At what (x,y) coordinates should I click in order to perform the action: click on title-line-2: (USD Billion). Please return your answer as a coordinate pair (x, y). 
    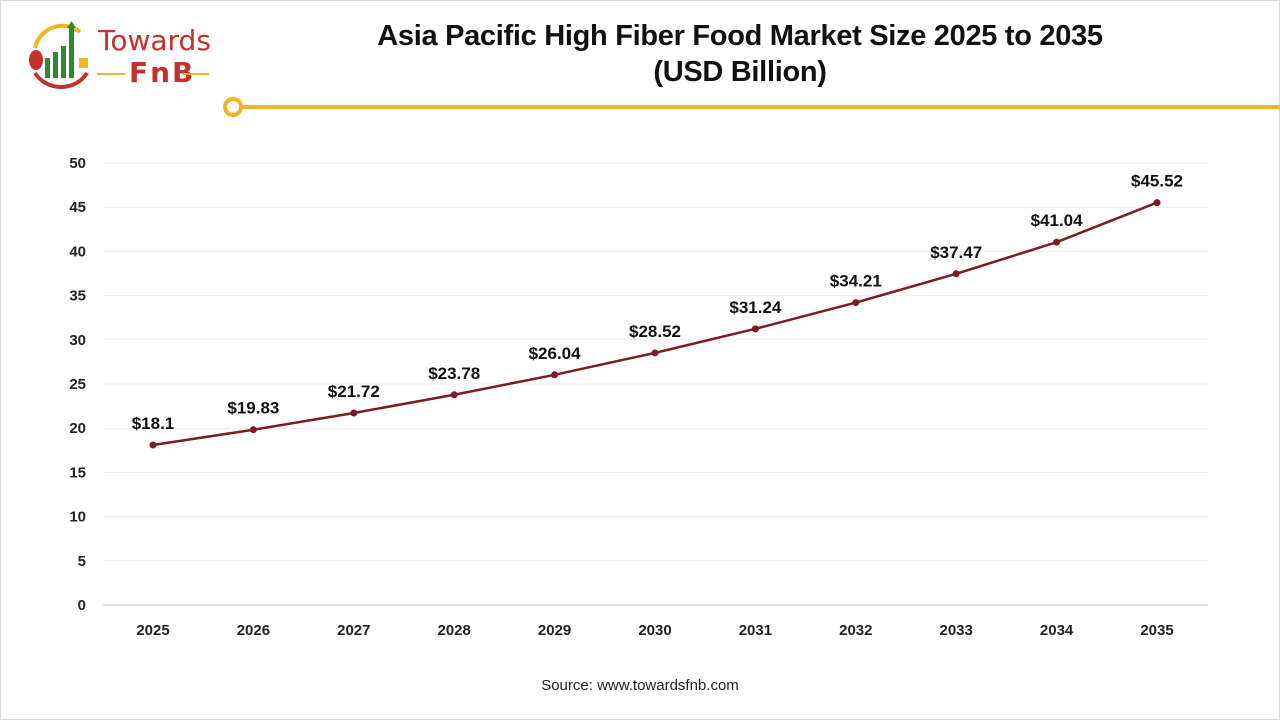
    Looking at the image, I should click on (740, 72).